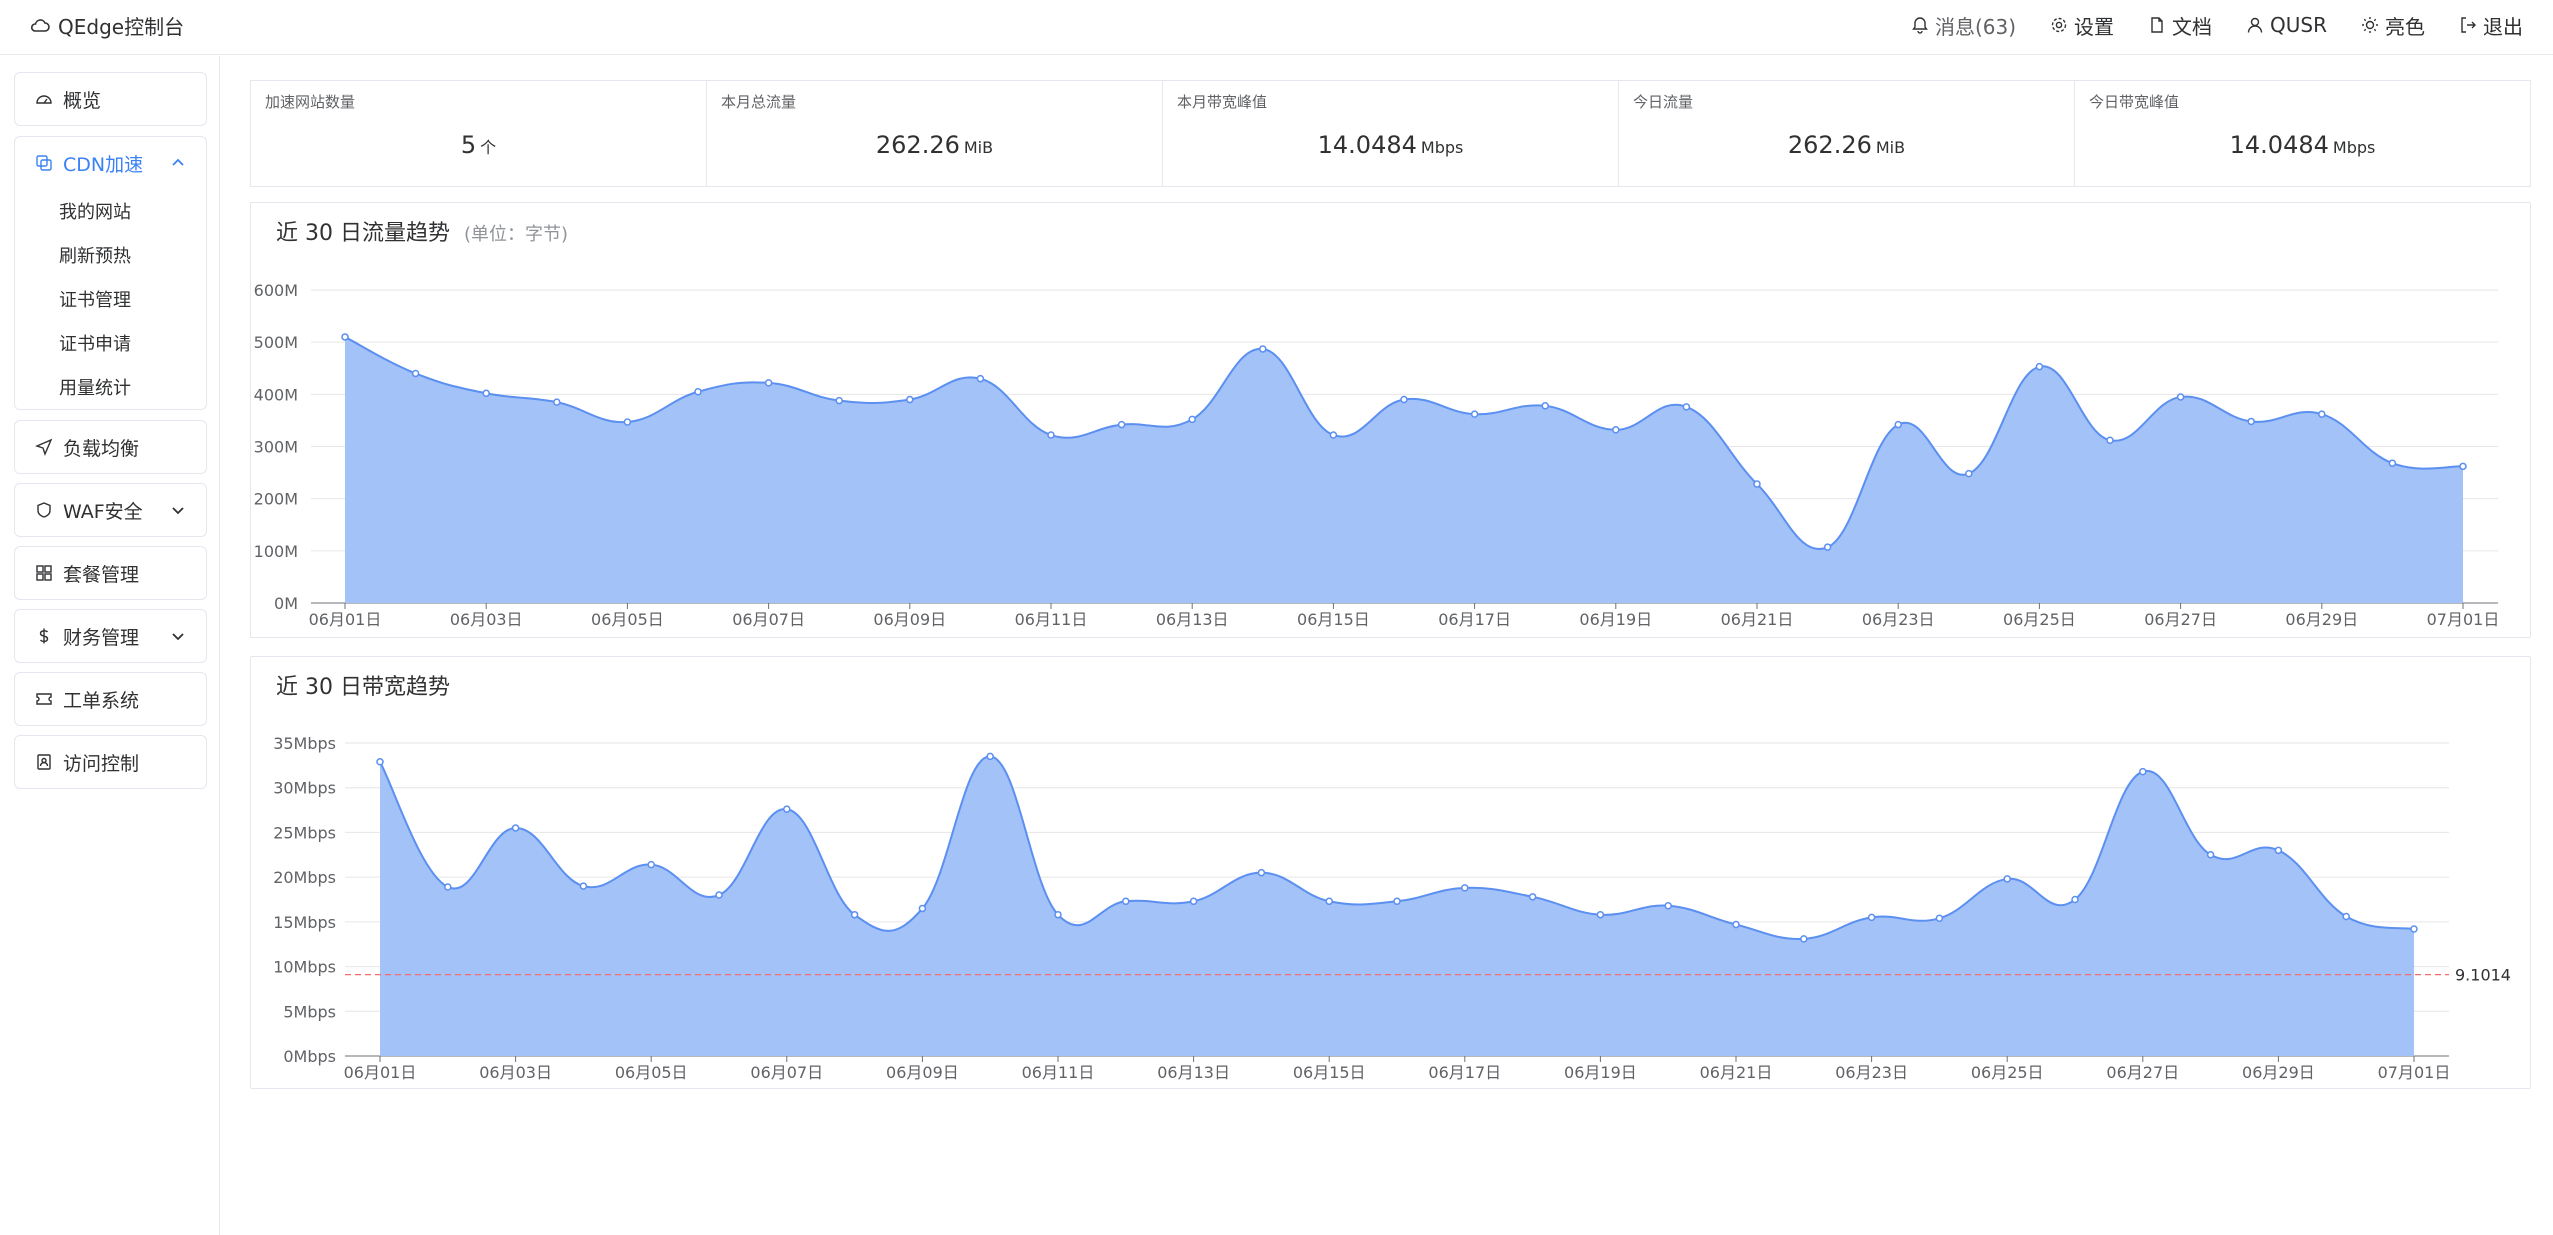  What do you see at coordinates (44, 99) in the screenshot?
I see `dashboard-icon` at bounding box center [44, 99].